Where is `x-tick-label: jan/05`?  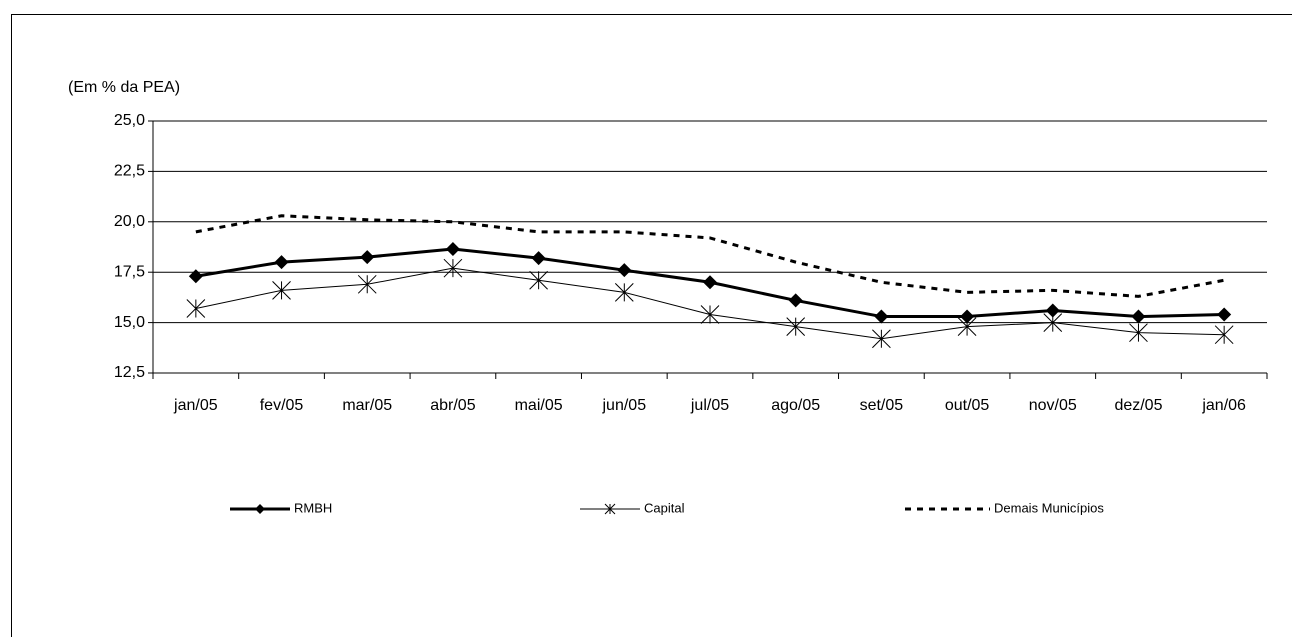 x-tick-label: jan/05 is located at coordinates (195, 405).